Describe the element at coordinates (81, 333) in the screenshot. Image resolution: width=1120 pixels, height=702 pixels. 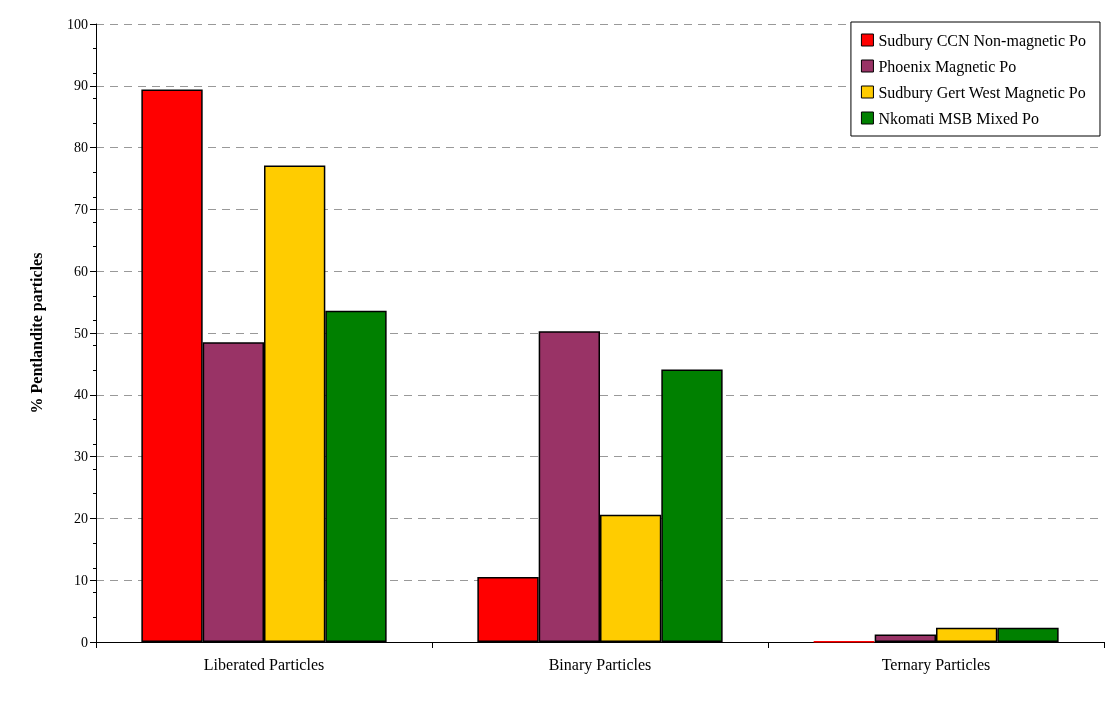
I see `y-tick-label: 50` at that location.